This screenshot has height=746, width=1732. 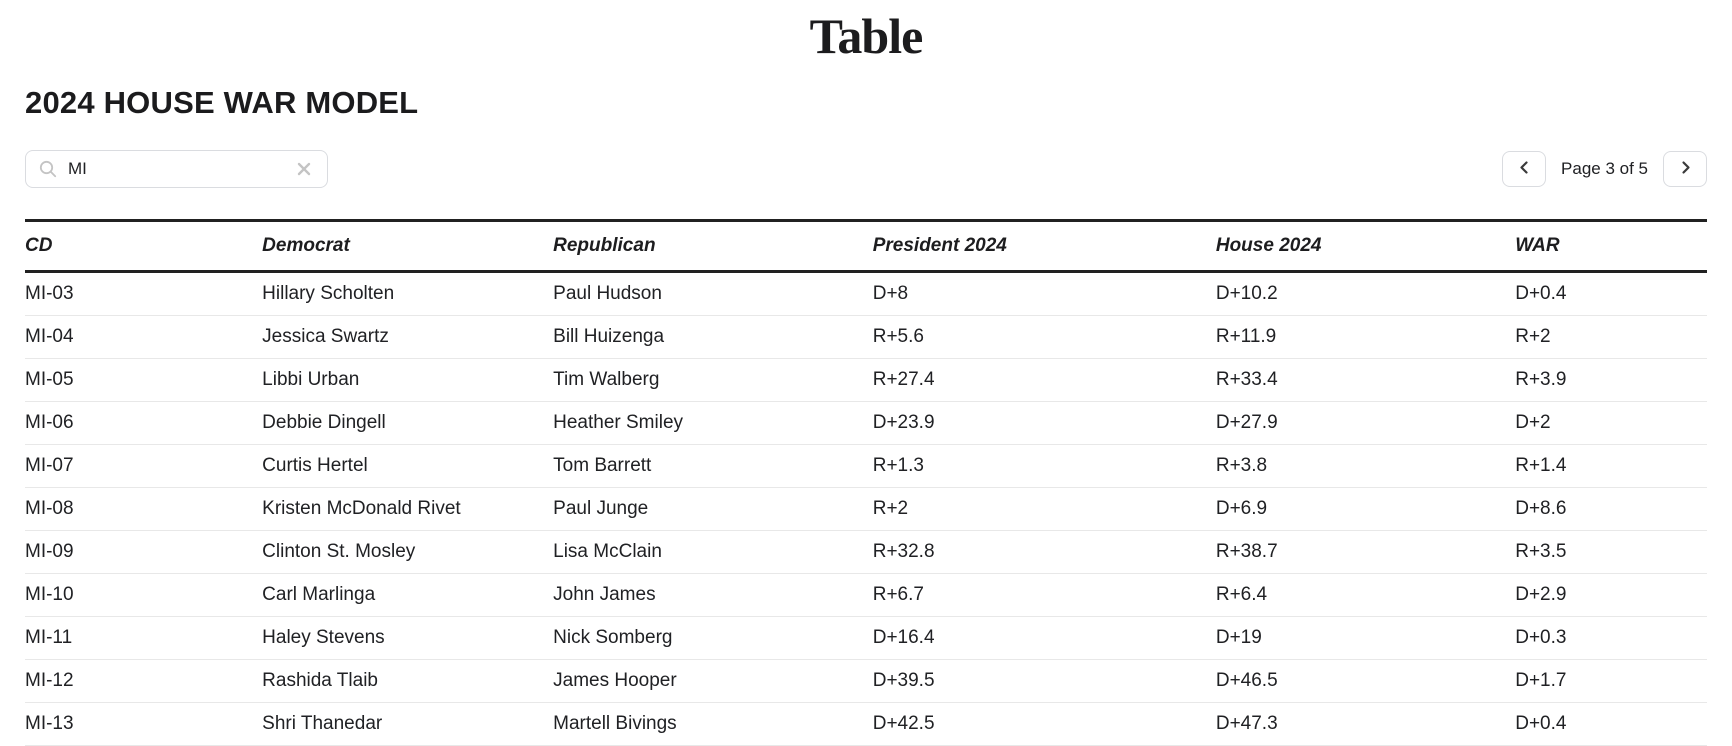 What do you see at coordinates (713, 246) in the screenshot?
I see `column-header-republican: Republican` at bounding box center [713, 246].